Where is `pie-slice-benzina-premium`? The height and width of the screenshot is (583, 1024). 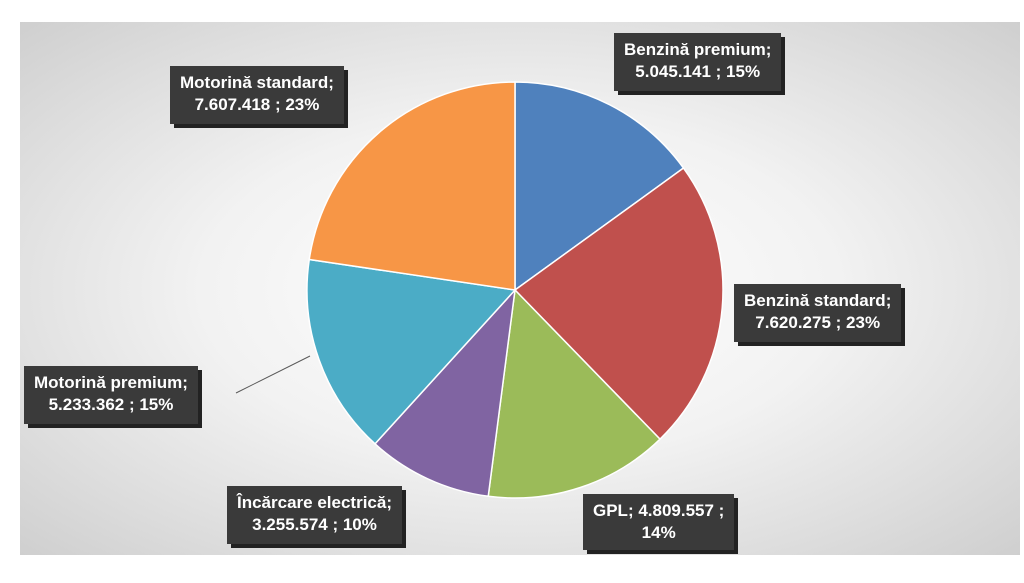 pie-slice-benzina-premium is located at coordinates (599, 186).